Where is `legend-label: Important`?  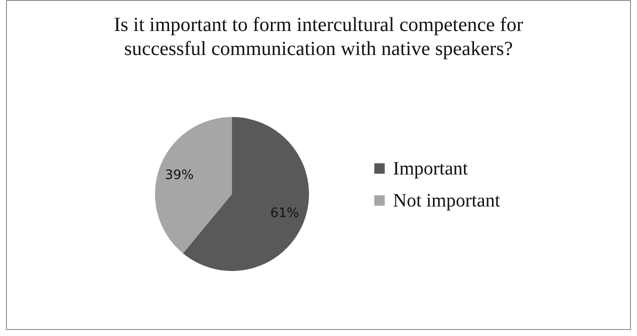 legend-label: Important is located at coordinates (431, 169).